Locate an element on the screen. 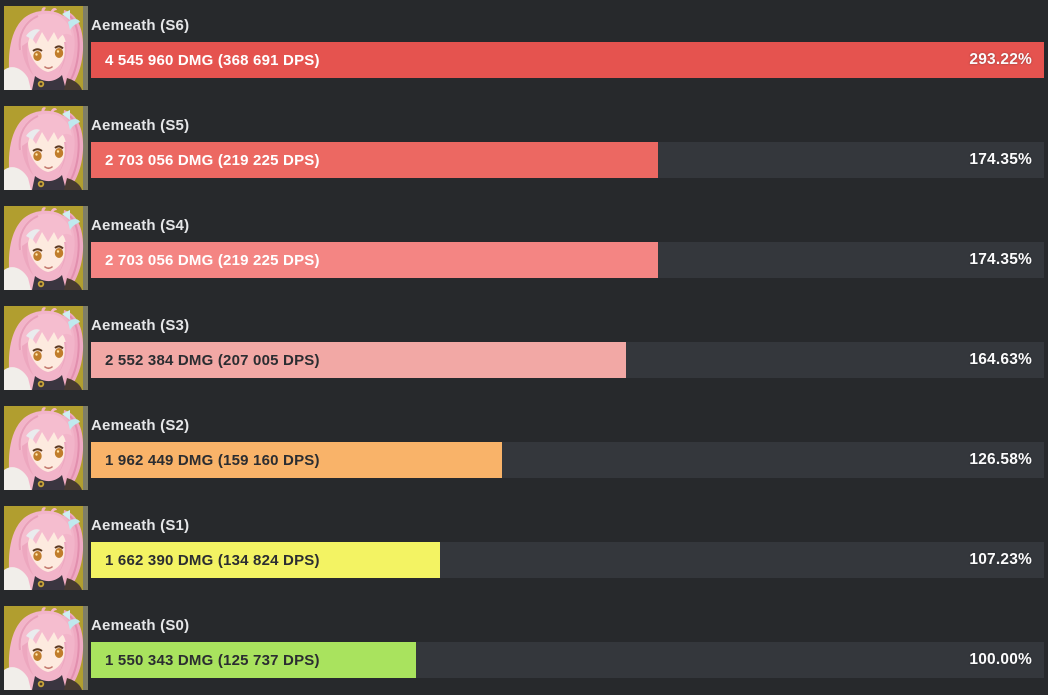 Image resolution: width=1048 pixels, height=695 pixels. bar-fill: 1 662 390 DMG (134 824 DPS) is located at coordinates (265, 560).